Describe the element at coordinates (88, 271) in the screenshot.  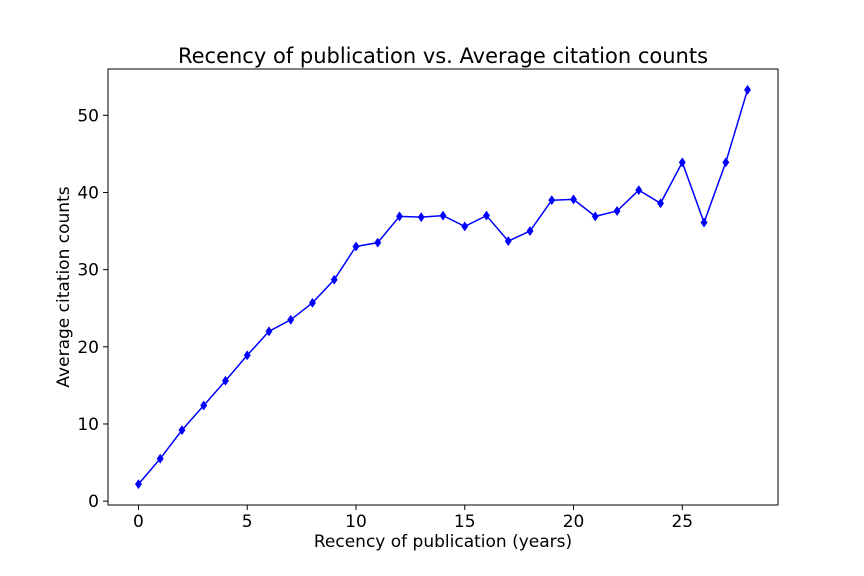
I see `y-tick-label: 30` at that location.